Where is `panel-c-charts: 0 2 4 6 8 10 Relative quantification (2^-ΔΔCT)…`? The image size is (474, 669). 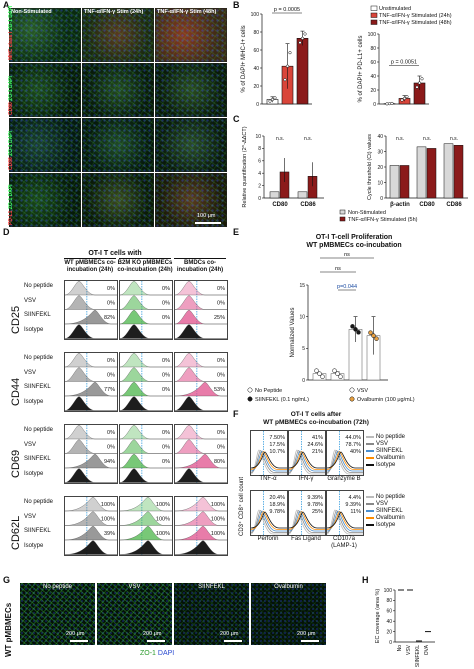 panel-c-charts: 0 2 4 6 8 10 Relative quantification (2^-ΔΔCT)… is located at coordinates (355, 174).